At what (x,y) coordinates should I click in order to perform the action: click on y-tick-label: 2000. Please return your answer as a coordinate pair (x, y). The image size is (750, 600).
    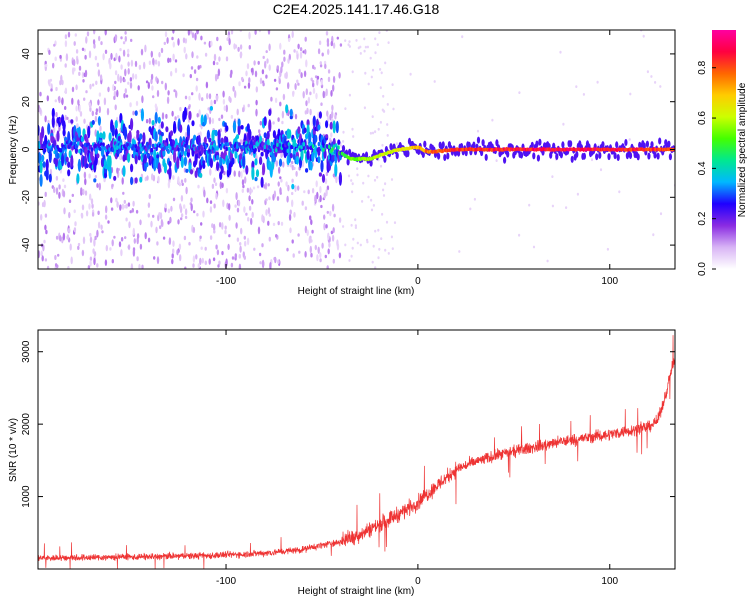
    Looking at the image, I should click on (26, 424).